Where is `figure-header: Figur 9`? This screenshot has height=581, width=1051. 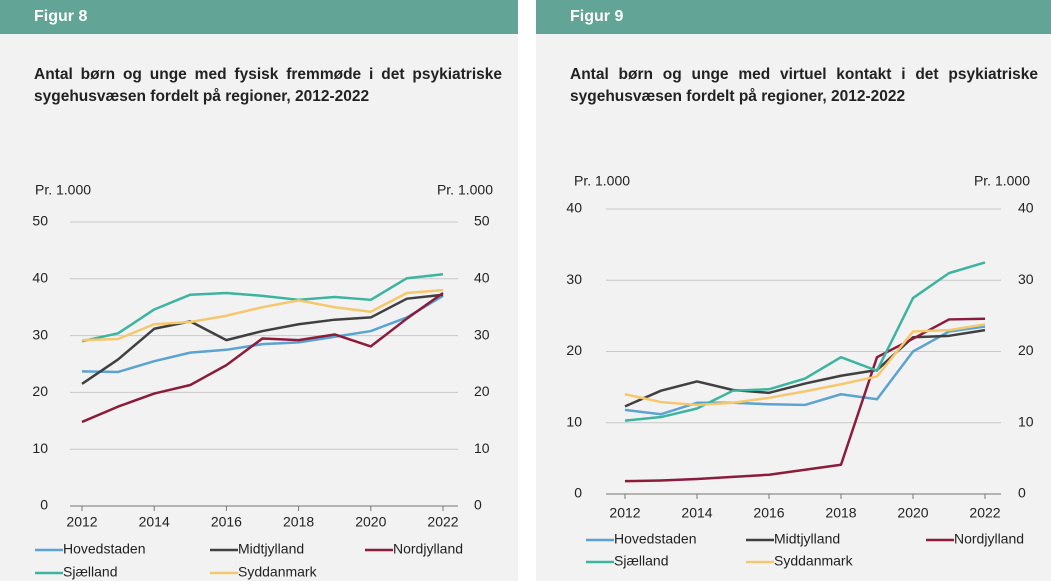 figure-header: Figur 9 is located at coordinates (793, 17).